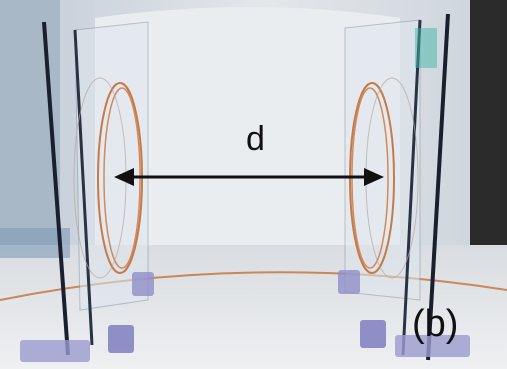 This screenshot has width=507, height=369. What do you see at coordinates (55, 351) in the screenshot?
I see `left-base` at bounding box center [55, 351].